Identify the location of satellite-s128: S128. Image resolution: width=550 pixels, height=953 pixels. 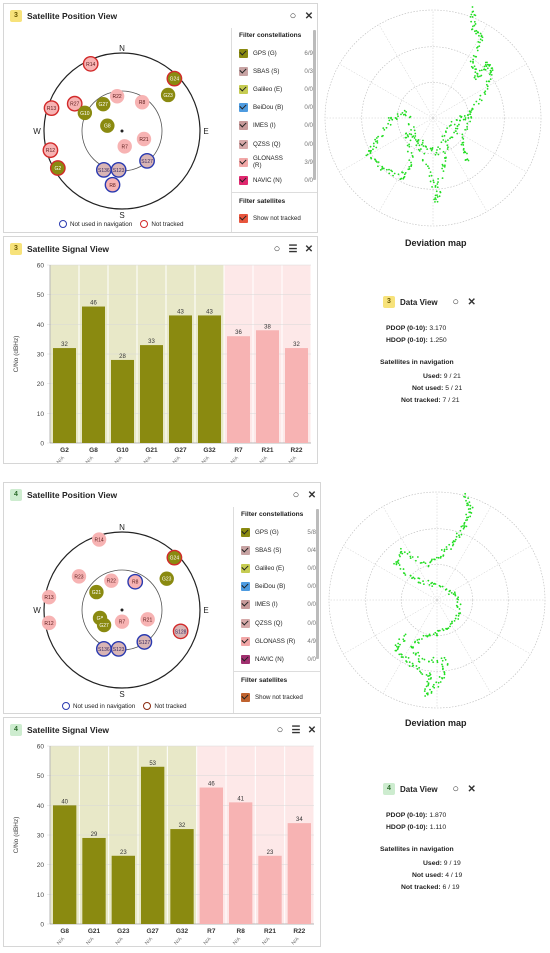
(180, 631).